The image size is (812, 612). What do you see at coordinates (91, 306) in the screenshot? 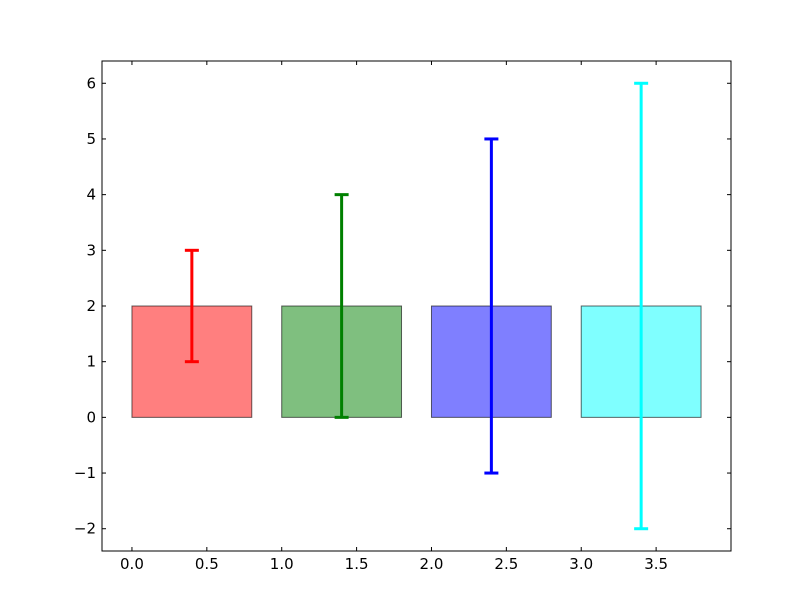
I see `y-tick-label-4: 2` at bounding box center [91, 306].